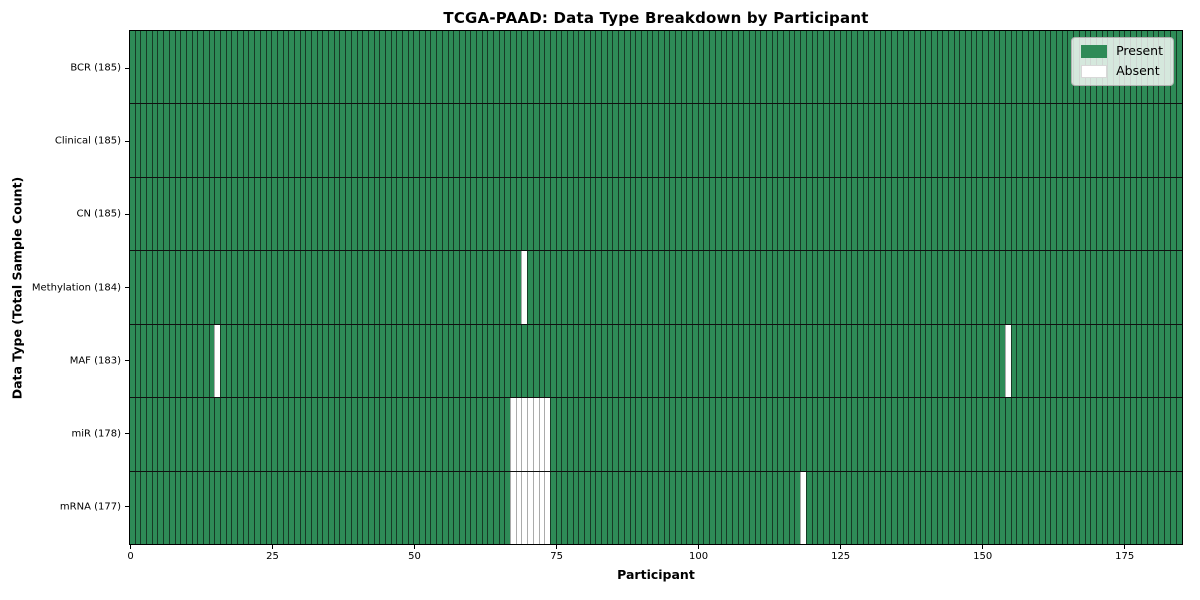 Image resolution: width=1200 pixels, height=600 pixels. Describe the element at coordinates (272, 556) in the screenshot. I see `x-tick-label: 25` at that location.